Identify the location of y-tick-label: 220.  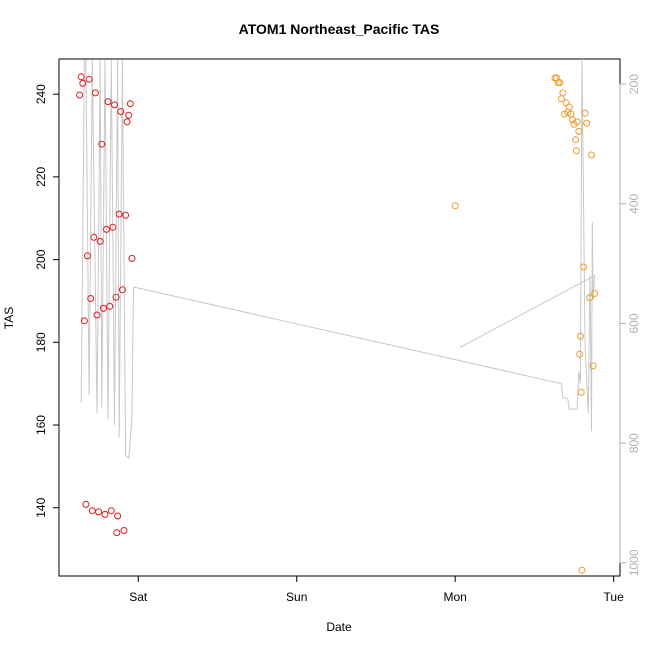
(41, 177).